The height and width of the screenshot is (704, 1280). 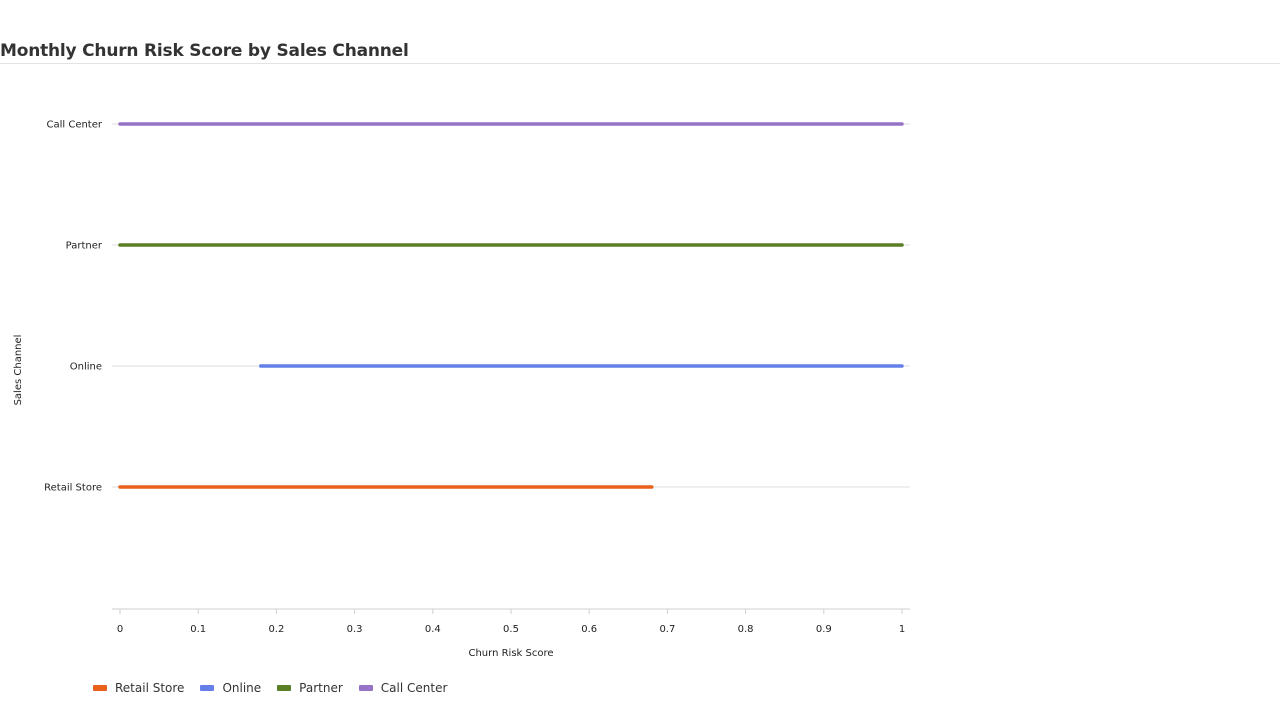 I want to click on x-tick-label: 1, so click(x=902, y=629).